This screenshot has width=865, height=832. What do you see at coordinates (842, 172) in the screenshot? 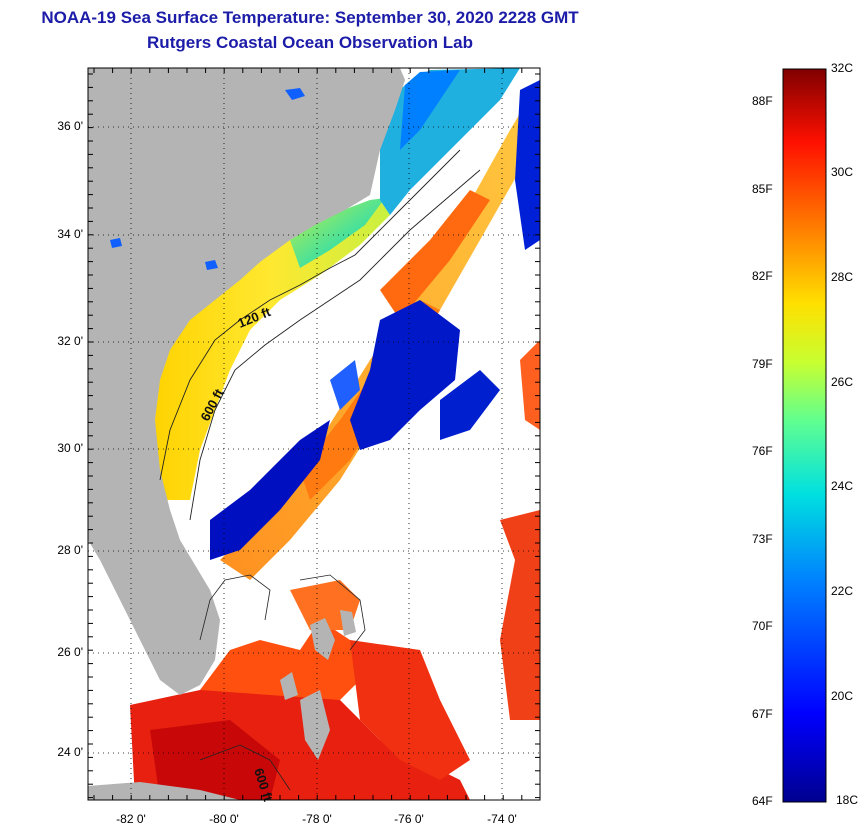
I see `colorbar-celsius-label: 30C` at bounding box center [842, 172].